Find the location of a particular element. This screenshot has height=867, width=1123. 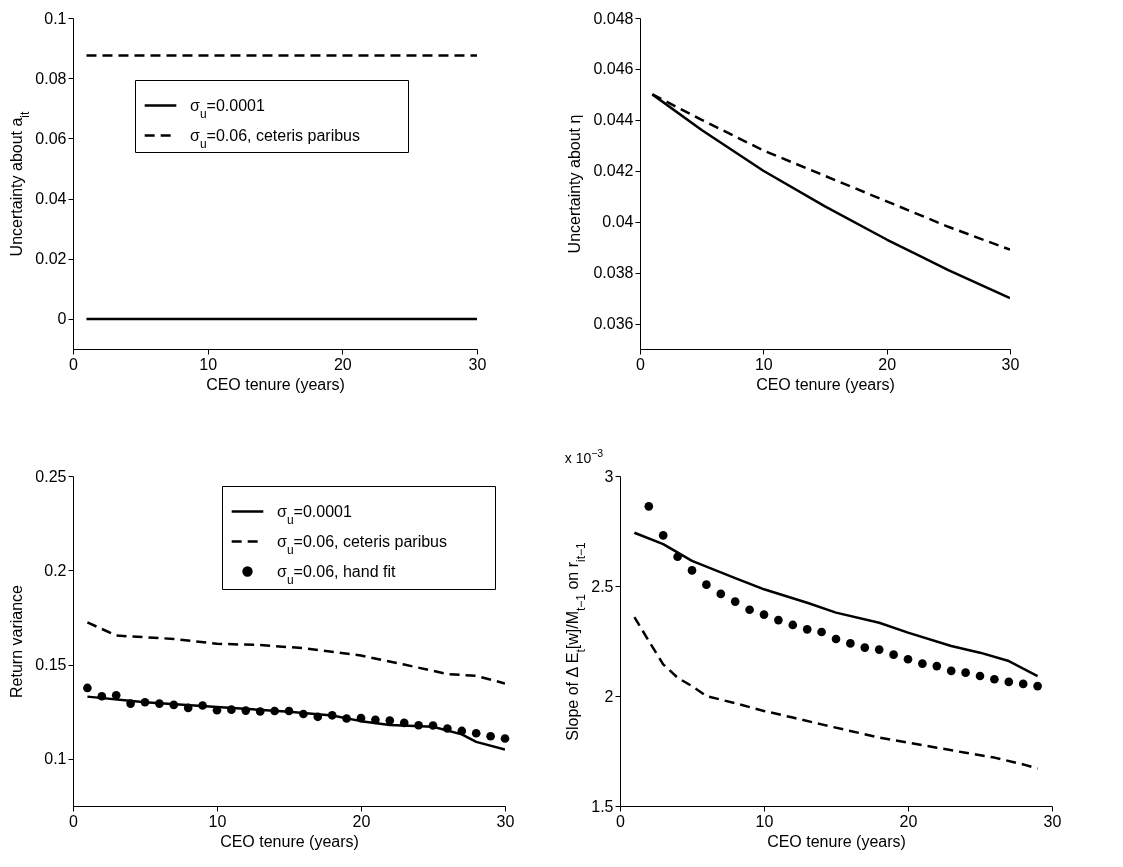

y-tick-label: 0.048 is located at coordinates (613, 18).